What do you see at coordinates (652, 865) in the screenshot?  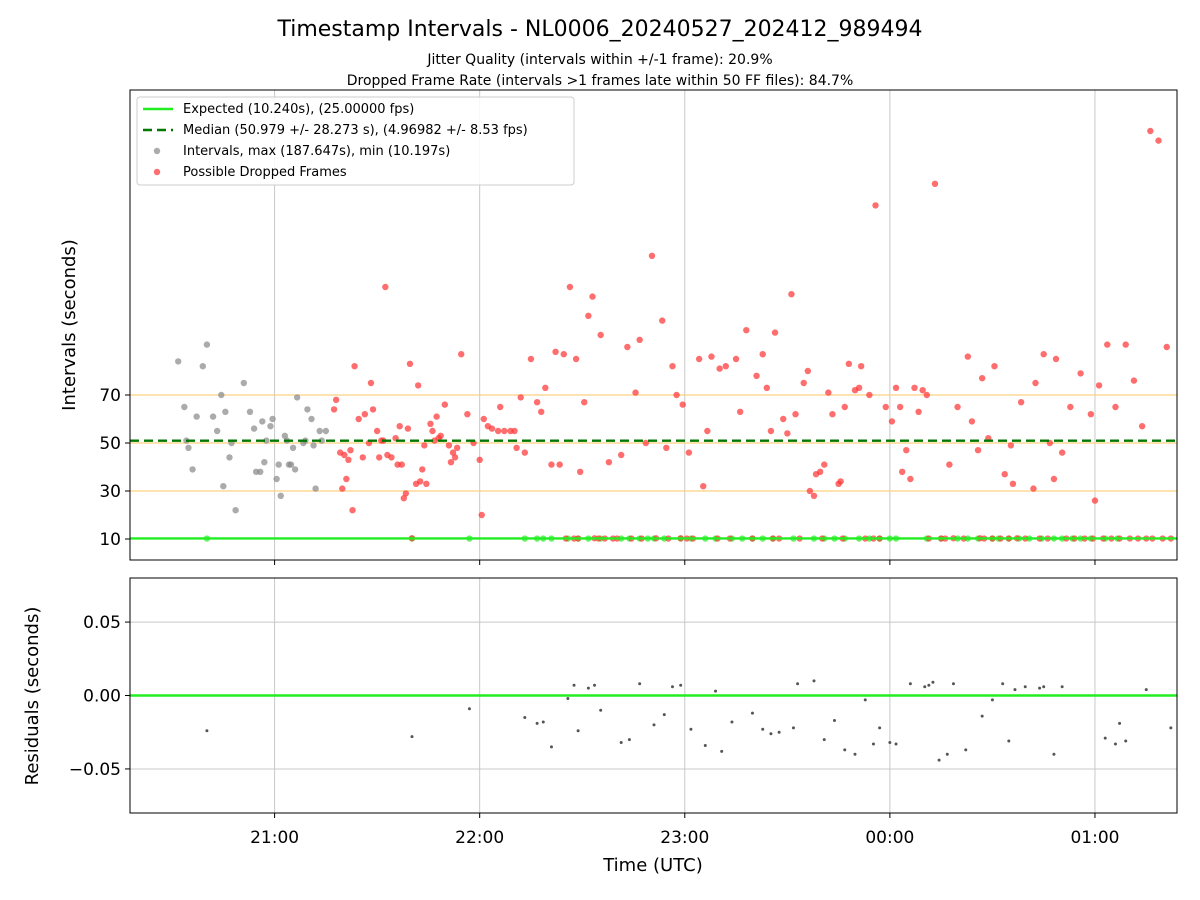 I see `x-axis-label: Time (UTC)` at bounding box center [652, 865].